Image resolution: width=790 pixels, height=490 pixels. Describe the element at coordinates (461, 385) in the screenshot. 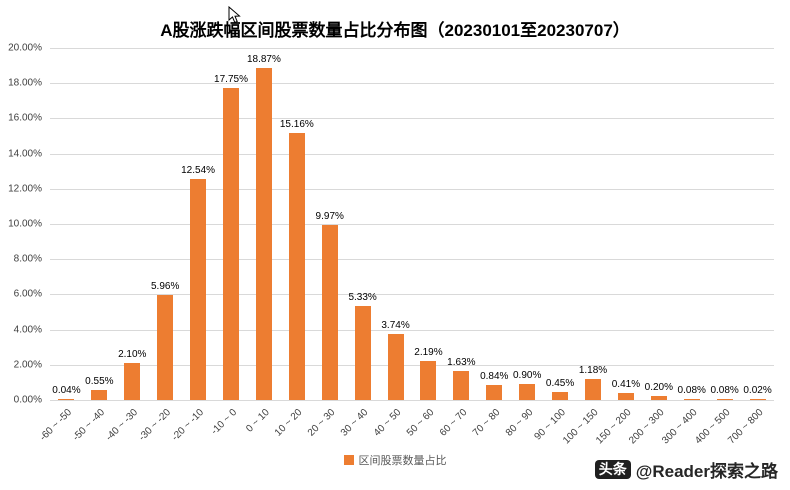

I see `bar-60~70` at that location.